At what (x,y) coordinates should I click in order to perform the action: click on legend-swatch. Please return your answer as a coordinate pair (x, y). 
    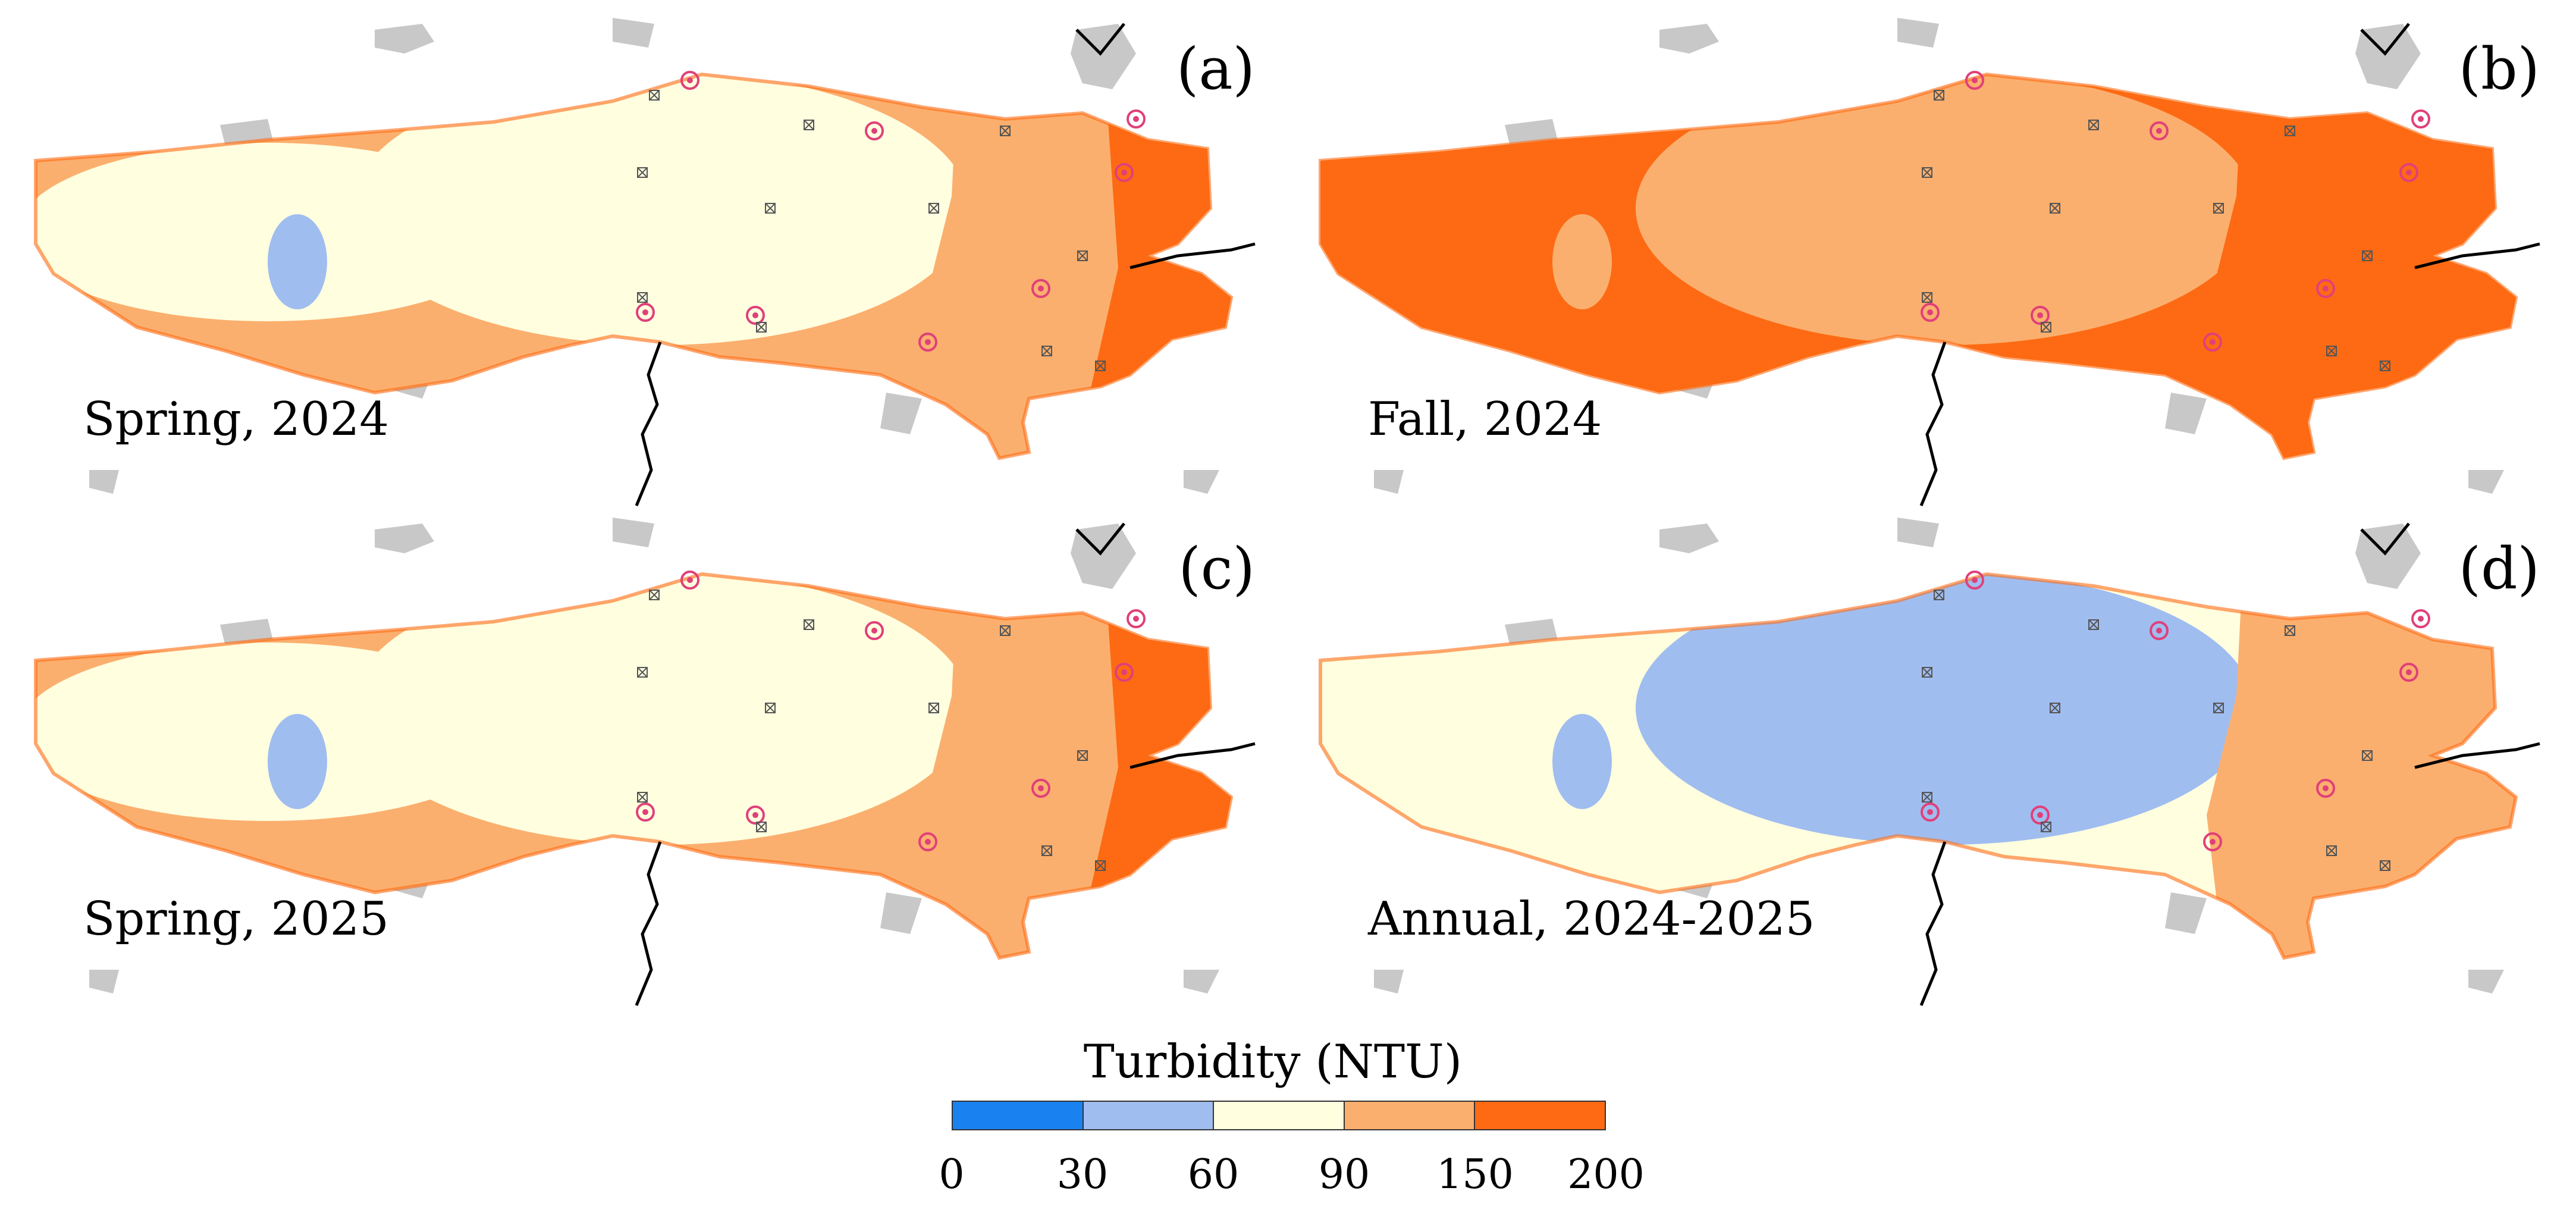
    Looking at the image, I should click on (1149, 1115).